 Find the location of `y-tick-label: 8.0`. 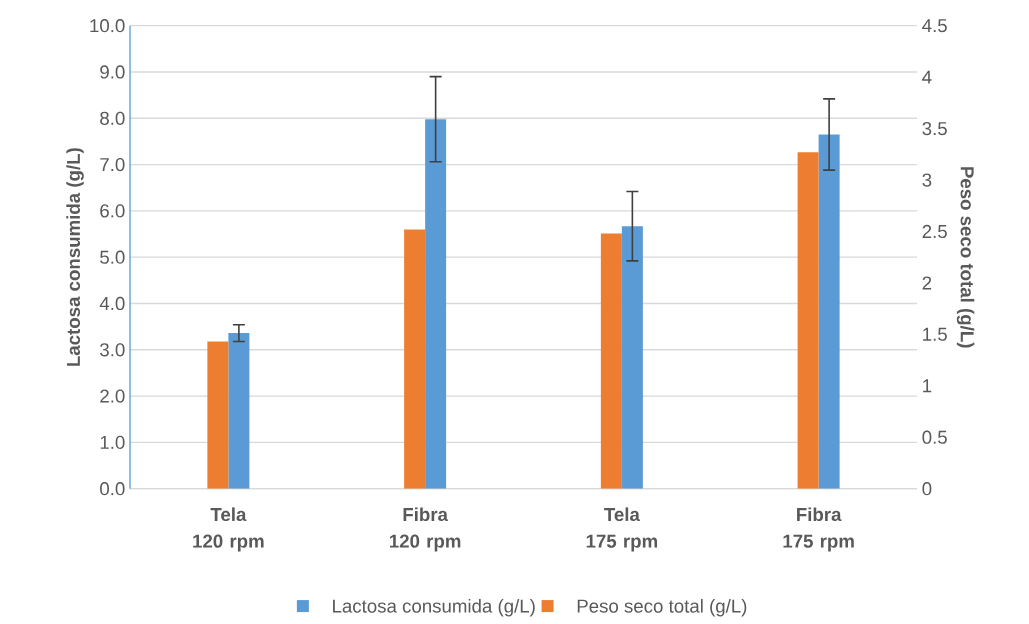

y-tick-label: 8.0 is located at coordinates (112, 118).